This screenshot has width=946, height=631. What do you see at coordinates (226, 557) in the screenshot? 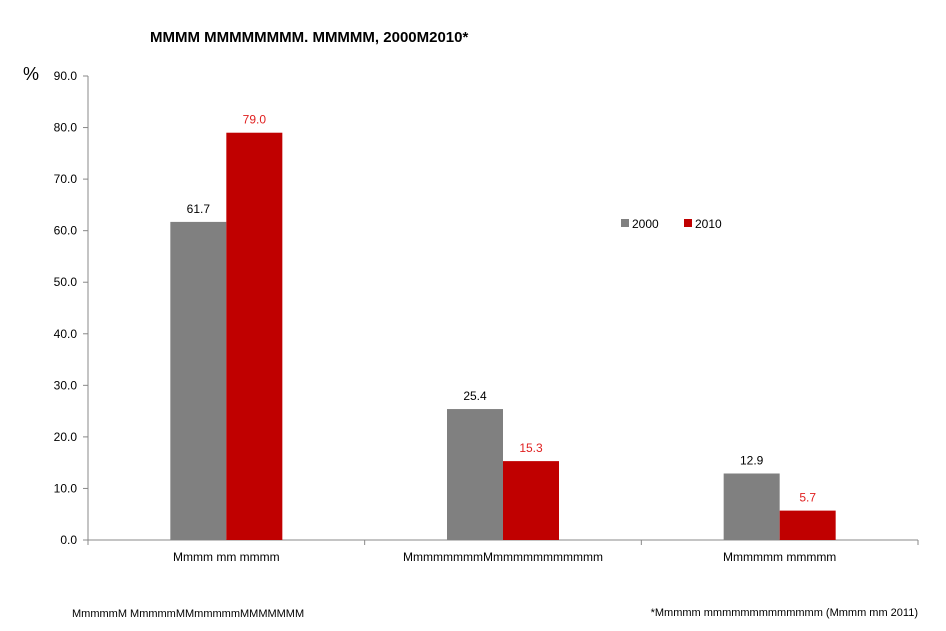
I see `x-tick-label: Mmmm mm mmmm` at bounding box center [226, 557].